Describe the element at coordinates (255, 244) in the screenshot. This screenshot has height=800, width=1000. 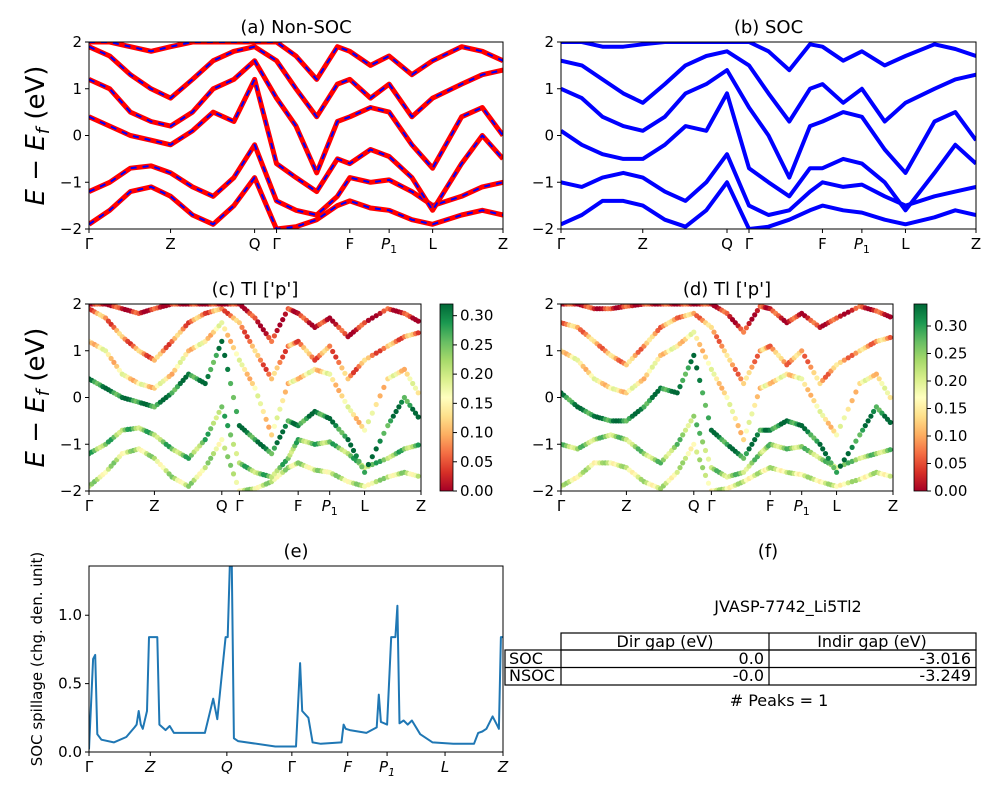
I see `k-point-label: Q` at that location.